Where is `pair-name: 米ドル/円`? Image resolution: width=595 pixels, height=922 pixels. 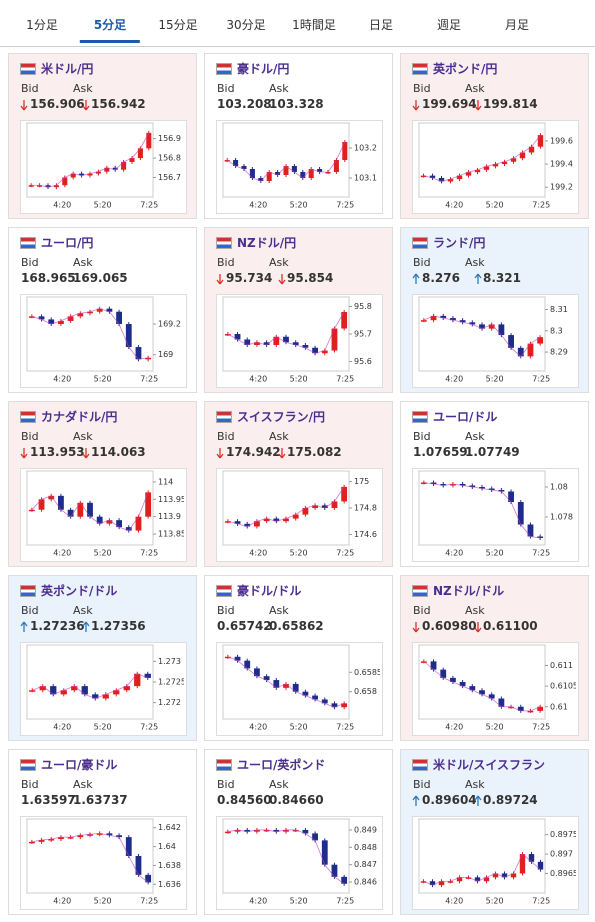
pair-name: 米ドル/円 is located at coordinates (67, 69).